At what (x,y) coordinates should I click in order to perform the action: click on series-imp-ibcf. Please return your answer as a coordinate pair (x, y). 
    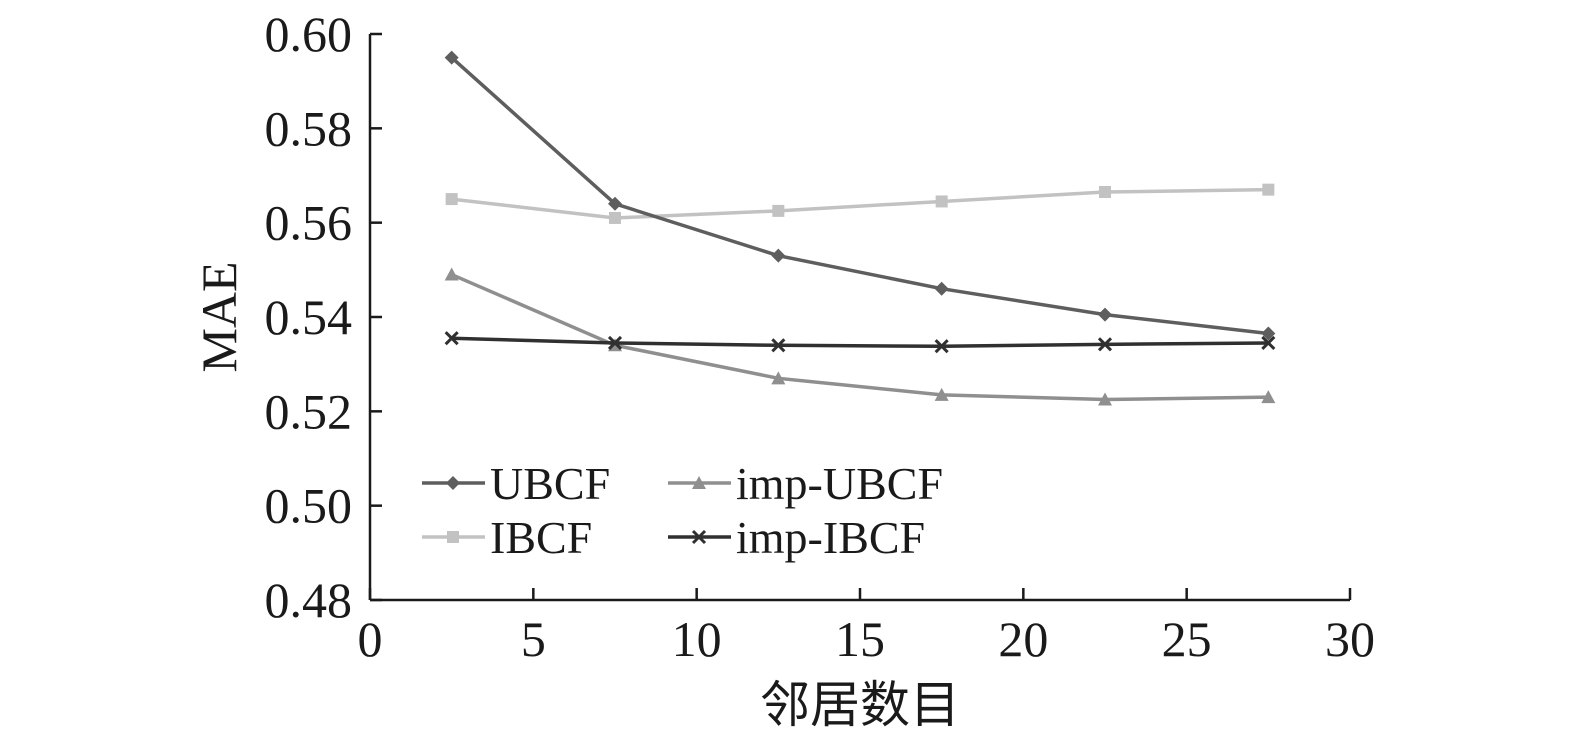
    Looking at the image, I should click on (860, 342).